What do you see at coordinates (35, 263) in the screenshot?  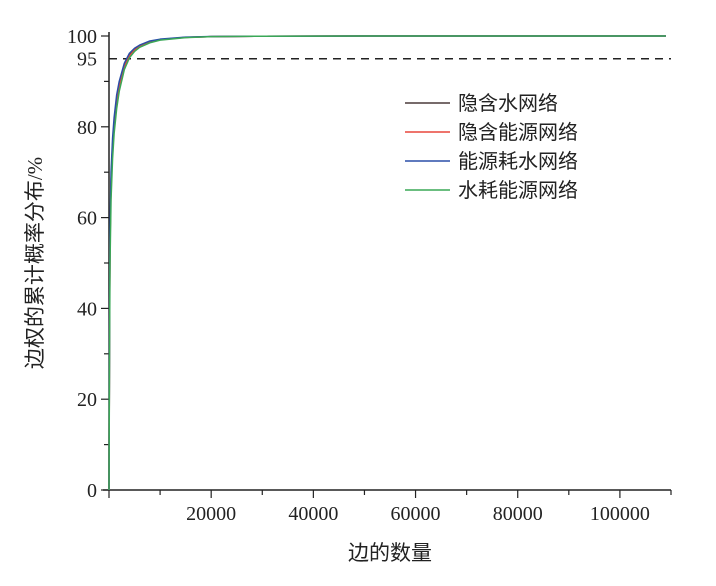 I see `y-axis-label: 边权的累计概率分布/%` at bounding box center [35, 263].